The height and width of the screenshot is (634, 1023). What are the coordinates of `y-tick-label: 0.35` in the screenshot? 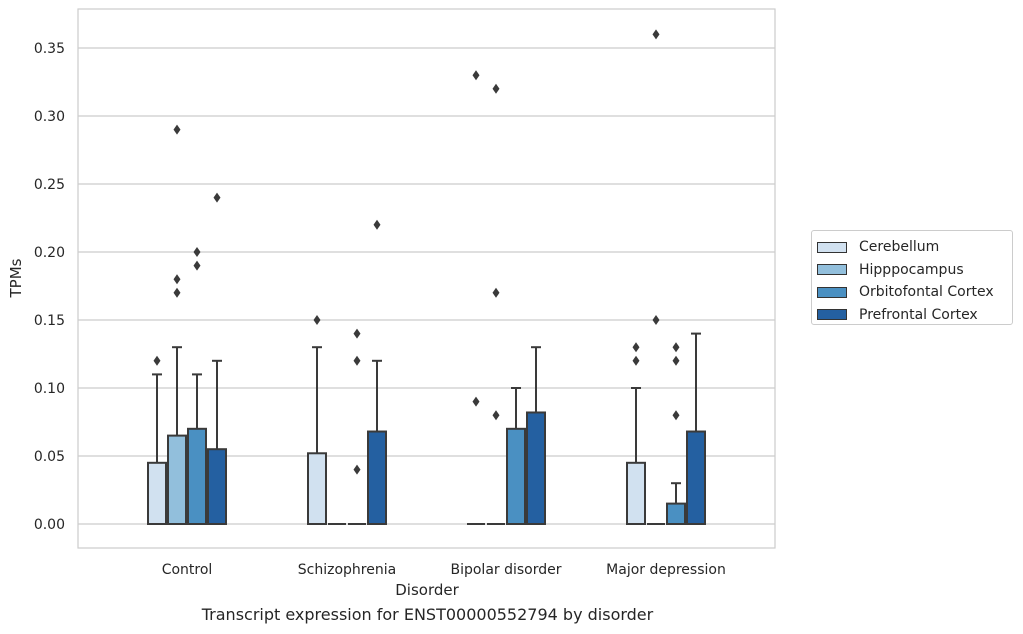 It's located at (49, 49).